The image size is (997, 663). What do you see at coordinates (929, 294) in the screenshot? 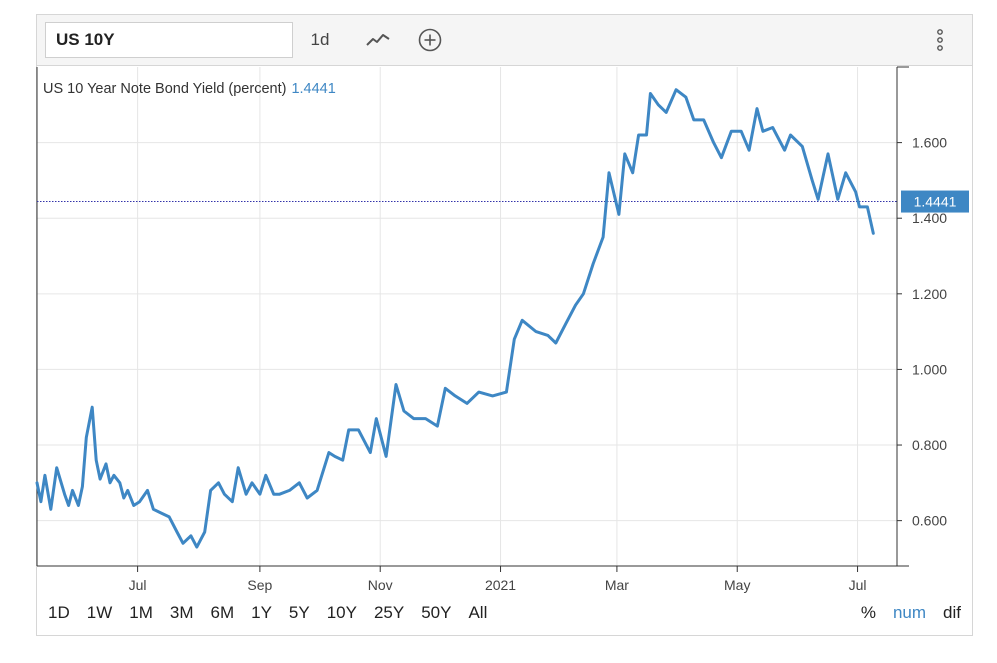
I see `y-tick-label: 1.200` at bounding box center [929, 294].